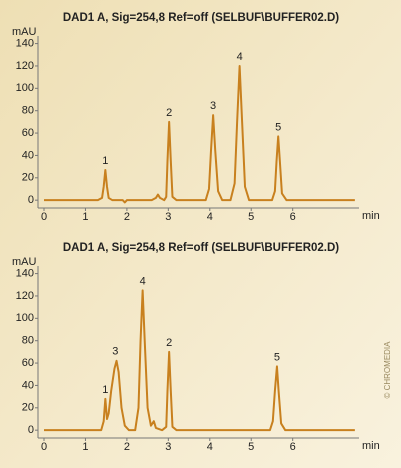  What do you see at coordinates (387, 370) in the screenshot?
I see `watermark: © CHROMEDIA` at bounding box center [387, 370].